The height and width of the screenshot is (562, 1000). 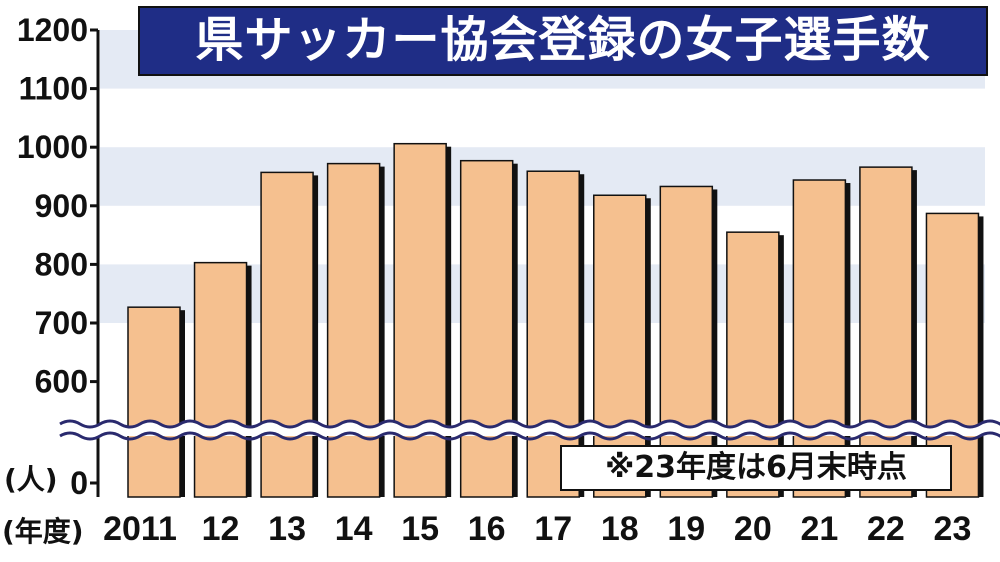 What do you see at coordinates (686, 529) in the screenshot?
I see `x-tick-label: 19` at bounding box center [686, 529].